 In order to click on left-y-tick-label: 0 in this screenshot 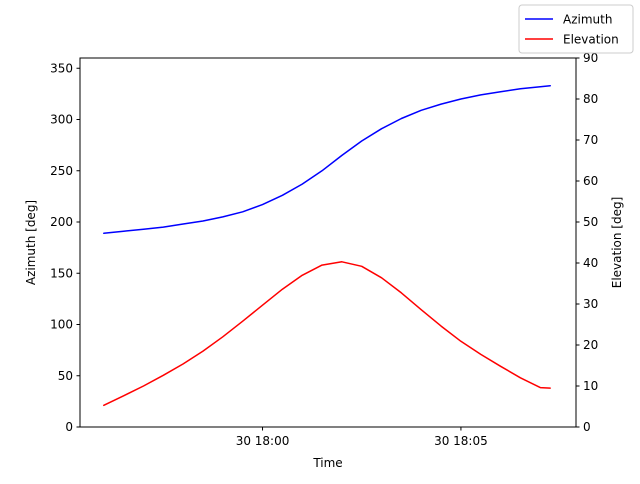, I will do `click(69, 427)`.